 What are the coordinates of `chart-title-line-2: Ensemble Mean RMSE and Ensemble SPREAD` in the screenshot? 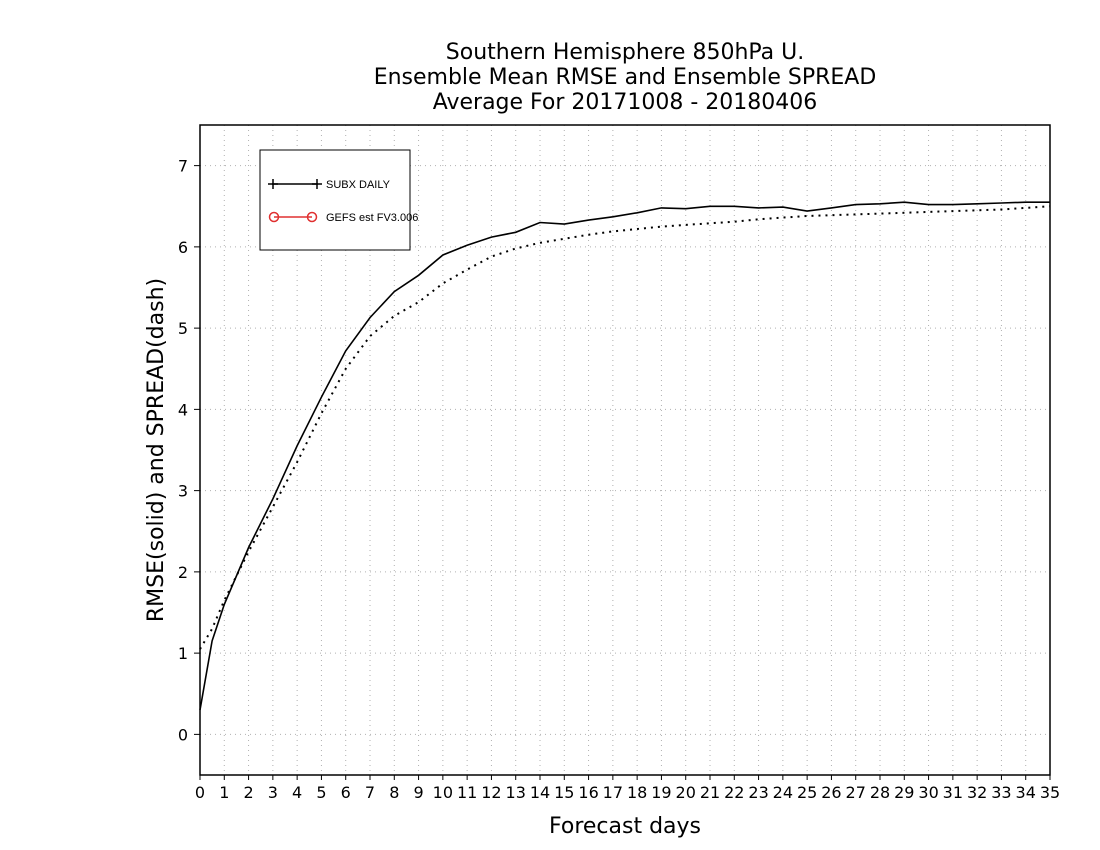 It's located at (625, 77).